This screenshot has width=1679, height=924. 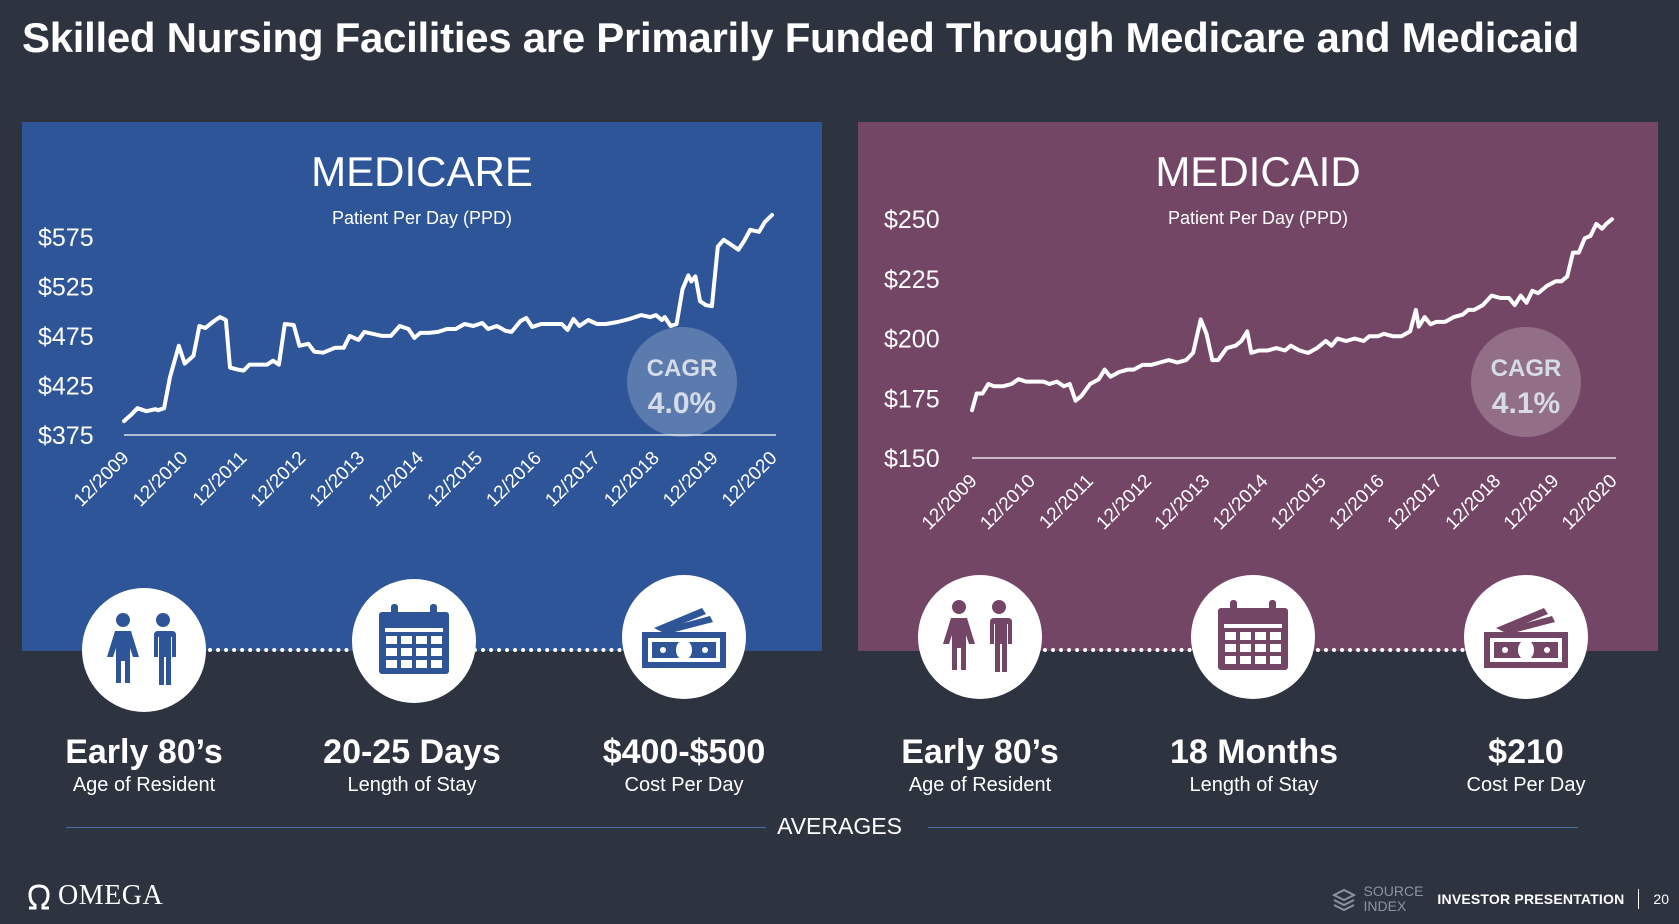 What do you see at coordinates (422, 171) in the screenshot?
I see `medicare-chart-title: MEDICARE` at bounding box center [422, 171].